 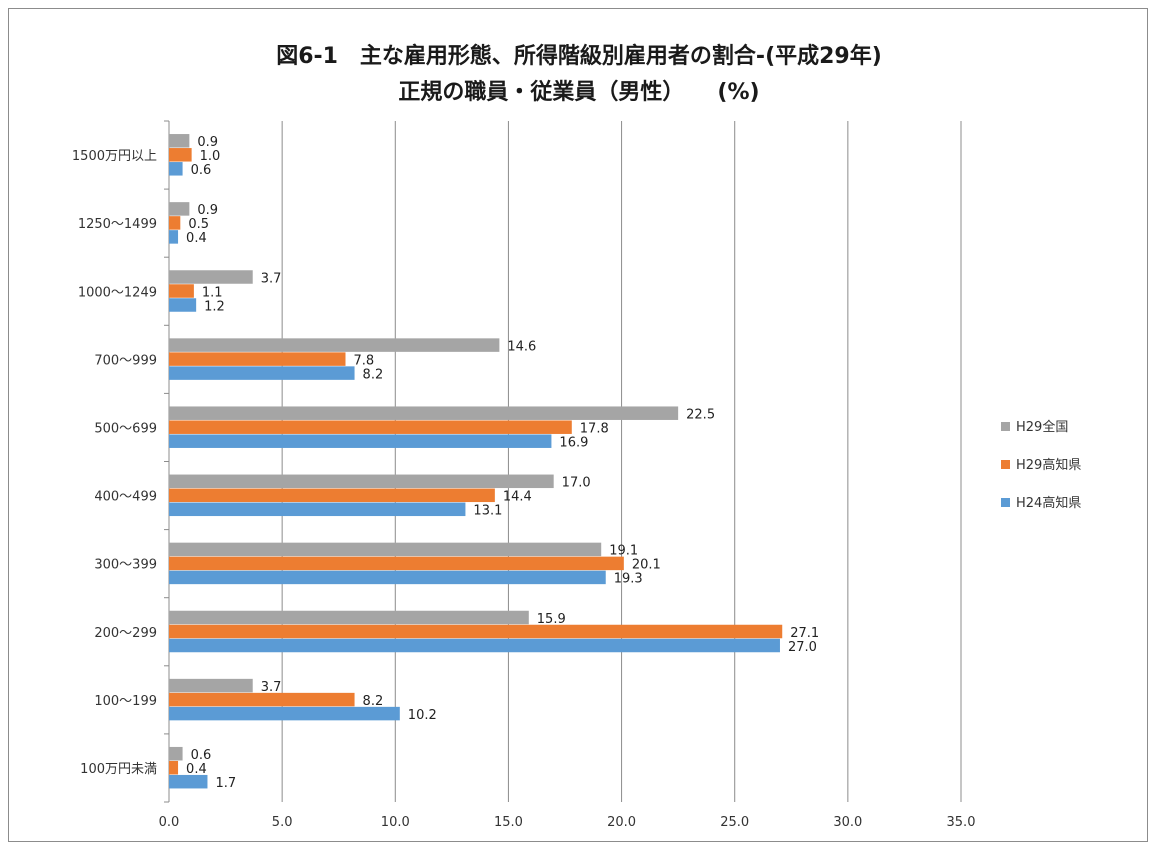 What do you see at coordinates (628, 579) in the screenshot?
I see `data-label: 19.3` at bounding box center [628, 579].